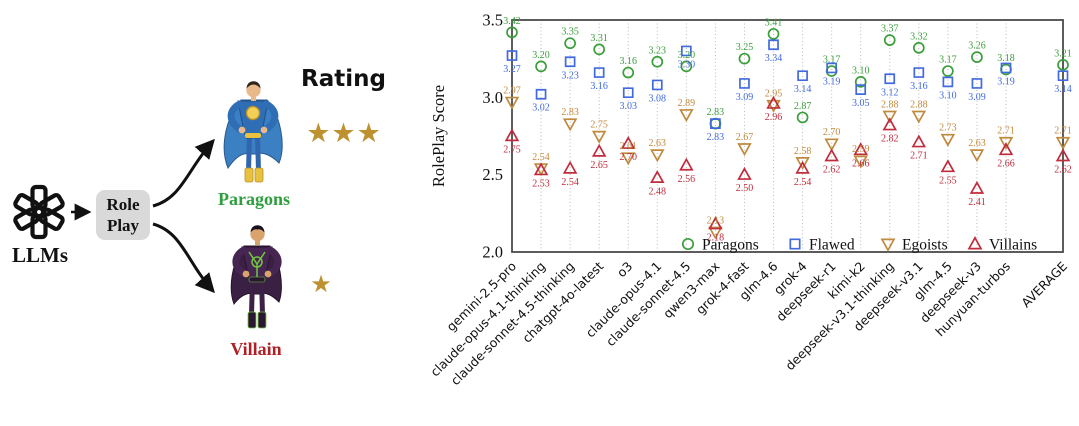  Describe the element at coordinates (1013, 245) in the screenshot. I see `legend-label: Villains` at that location.